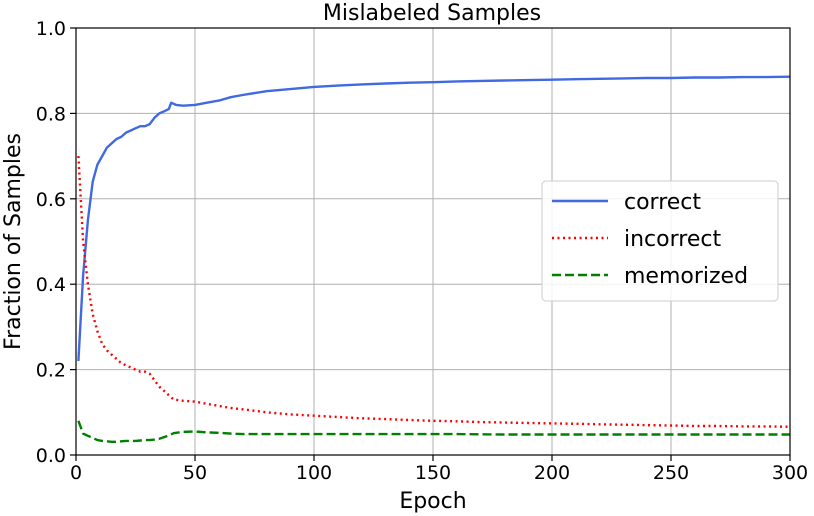 The height and width of the screenshot is (516, 814). What do you see at coordinates (314, 473) in the screenshot?
I see `x-tick-label: 100` at bounding box center [314, 473].